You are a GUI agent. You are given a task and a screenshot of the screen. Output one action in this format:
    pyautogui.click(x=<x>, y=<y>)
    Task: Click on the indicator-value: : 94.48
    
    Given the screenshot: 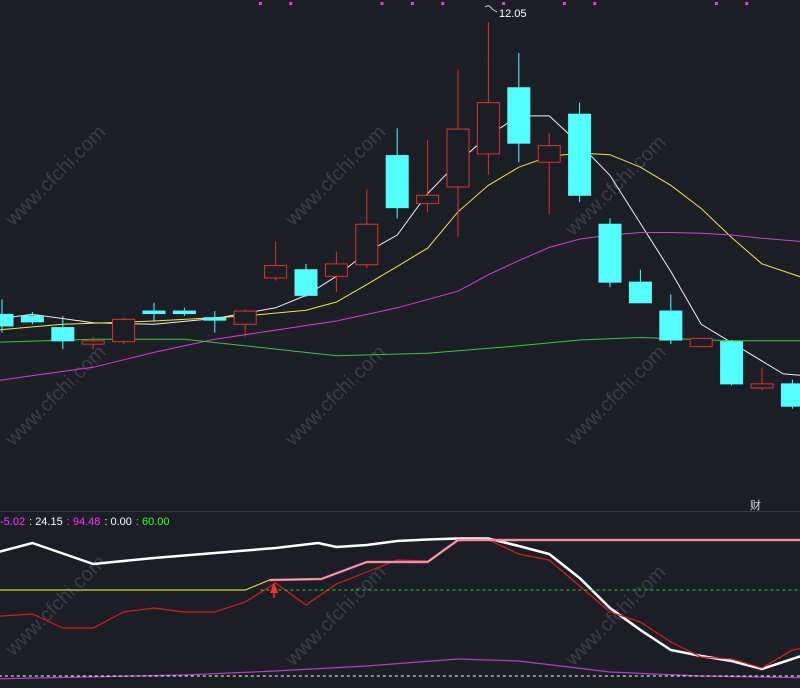 What is the action you would take?
    pyautogui.click(x=84, y=522)
    